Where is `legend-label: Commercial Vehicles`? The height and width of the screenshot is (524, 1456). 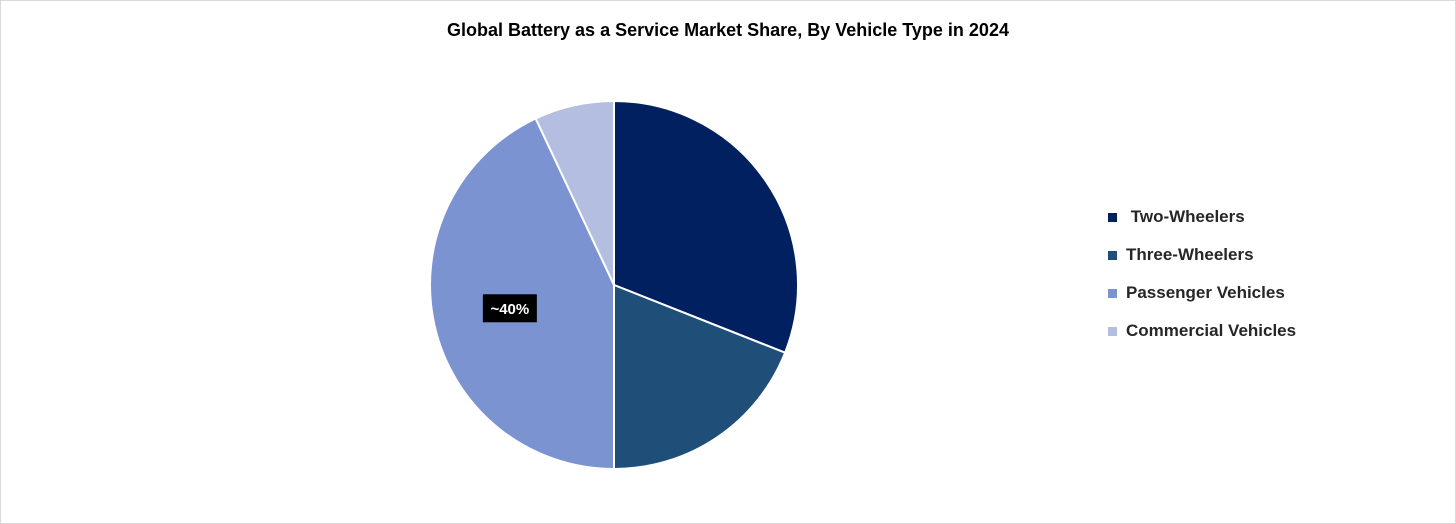
legend-label: Commercial Vehicles is located at coordinates (1211, 330).